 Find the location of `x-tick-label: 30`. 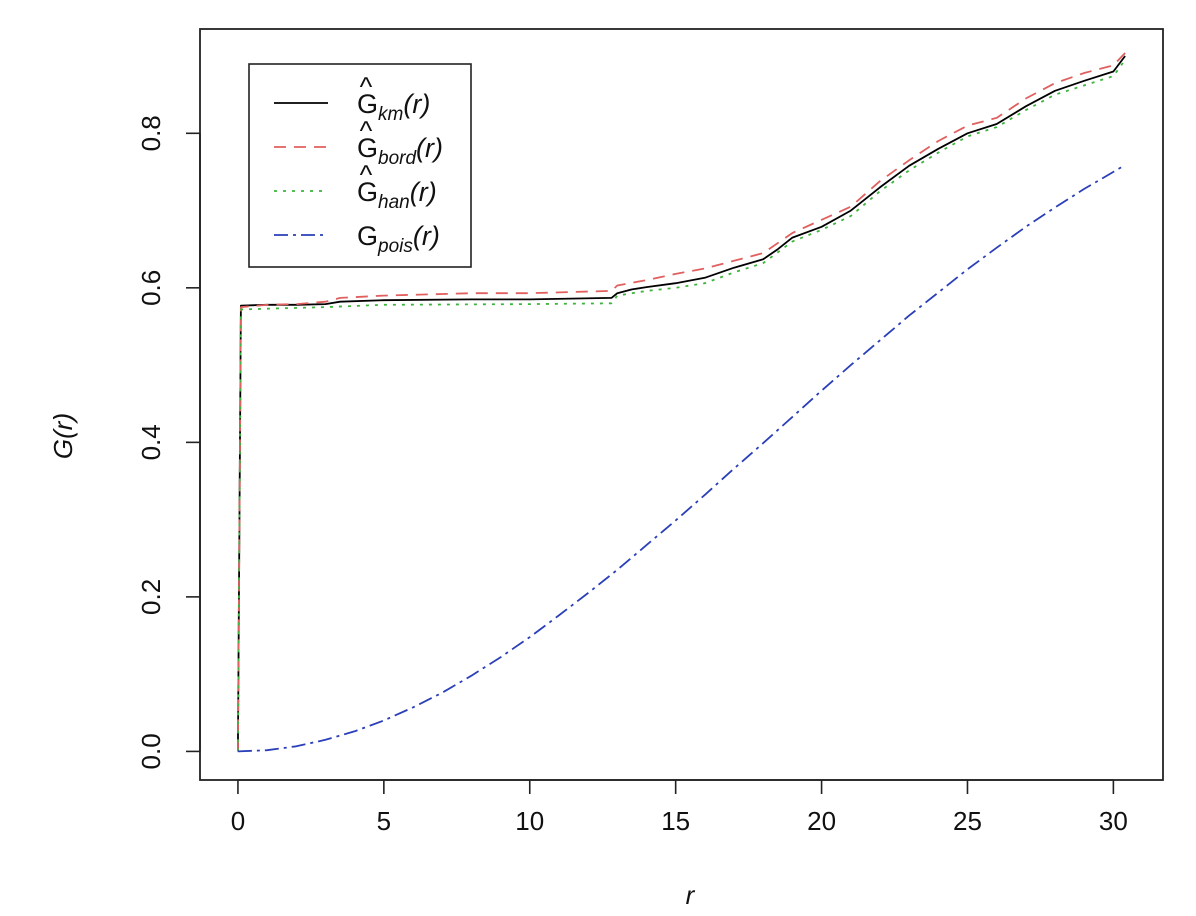

x-tick-label: 30 is located at coordinates (1113, 821).